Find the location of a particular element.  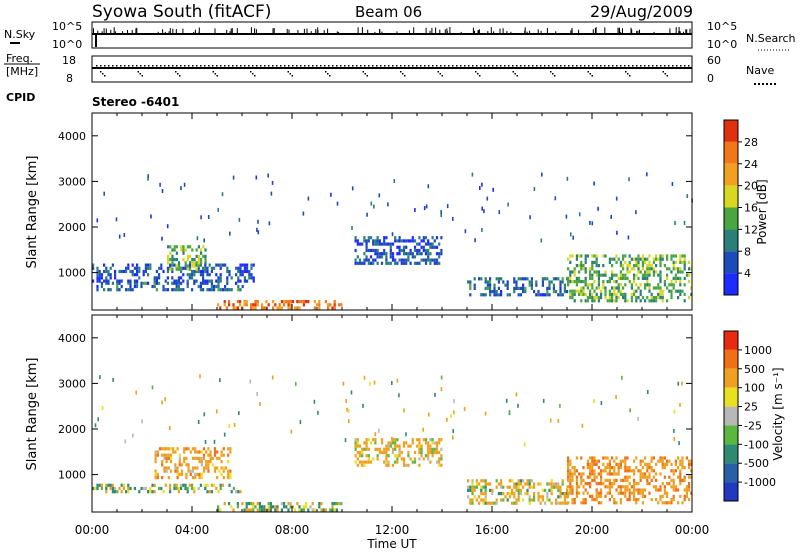

freq-right-tick-bottom: 0 is located at coordinates (710, 78).